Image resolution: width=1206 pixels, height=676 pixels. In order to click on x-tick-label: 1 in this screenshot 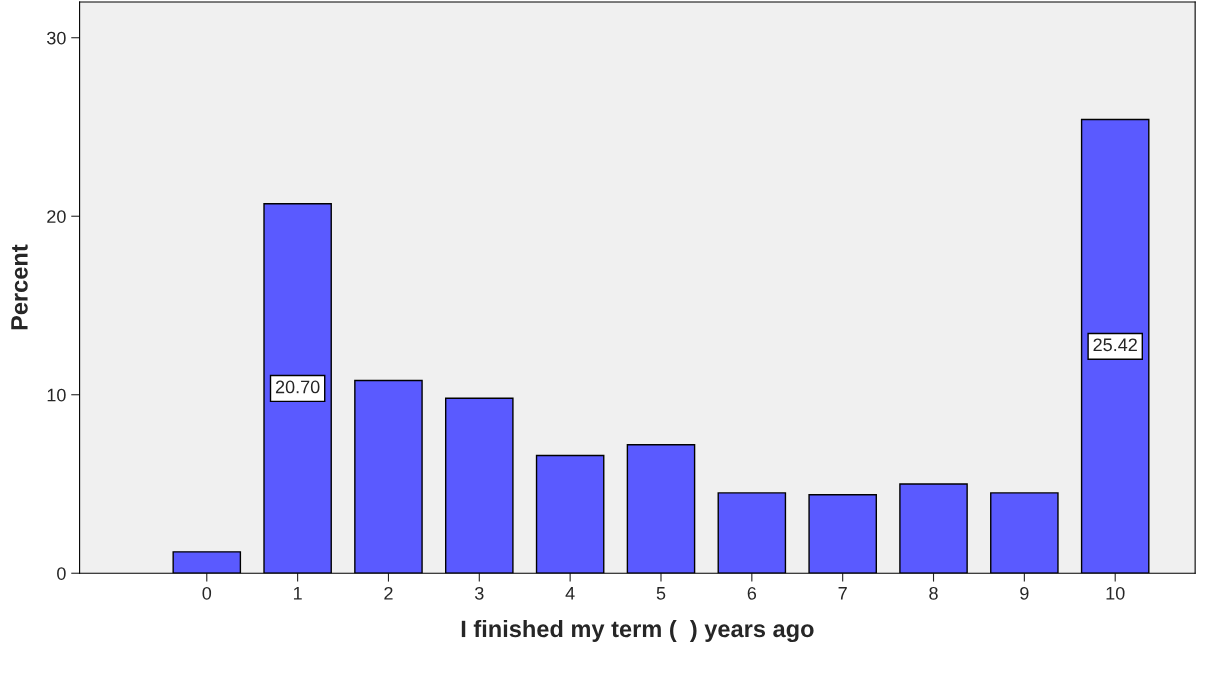, I will do `click(297, 593)`.